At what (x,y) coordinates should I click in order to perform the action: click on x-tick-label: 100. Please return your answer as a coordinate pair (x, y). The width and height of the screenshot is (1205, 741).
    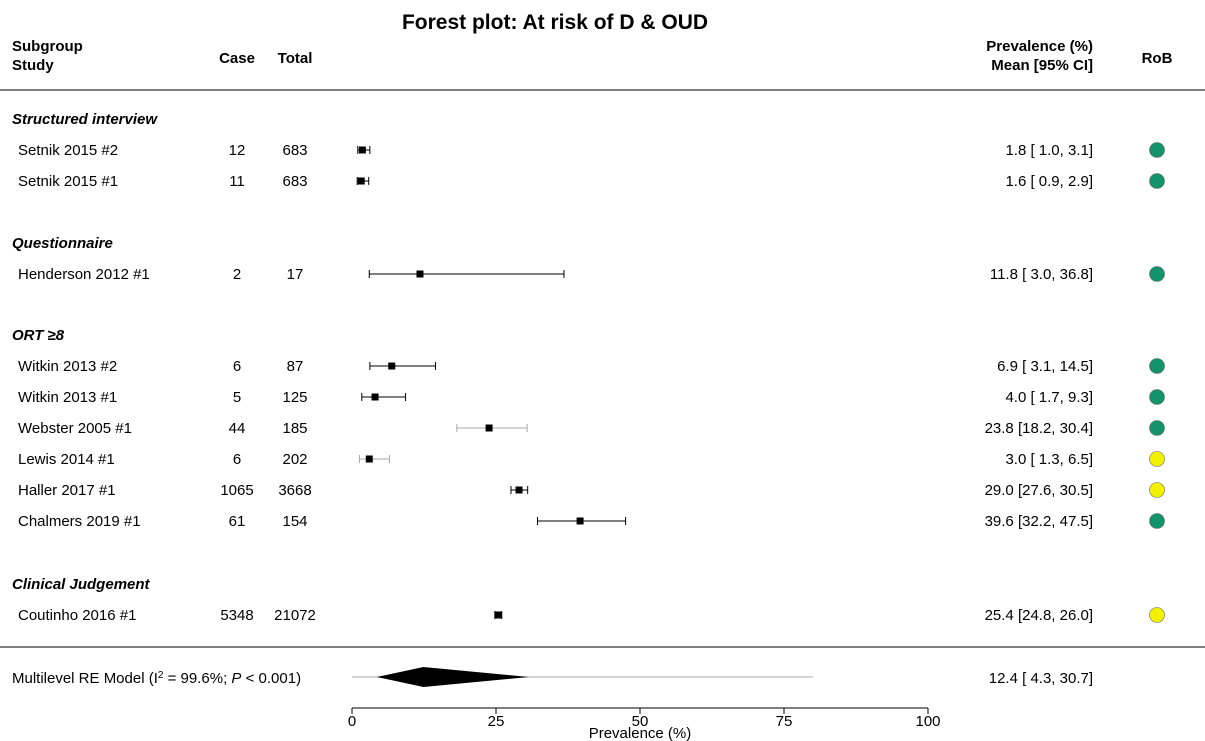
    Looking at the image, I should click on (927, 721).